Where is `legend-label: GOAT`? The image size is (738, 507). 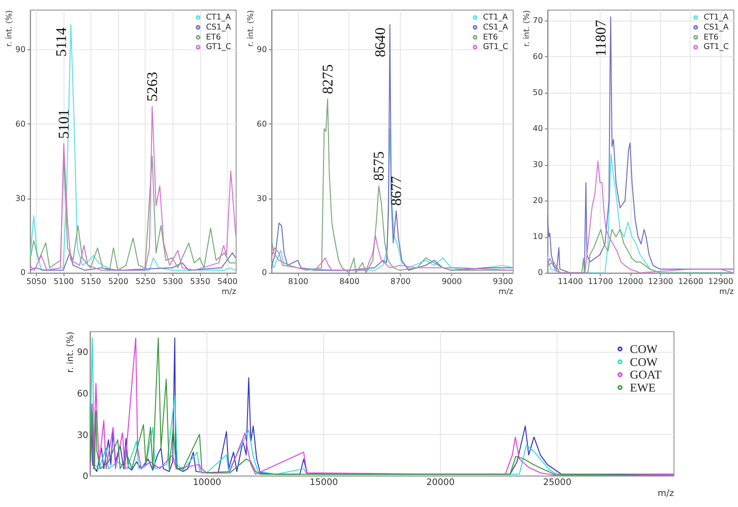
legend-label: GOAT is located at coordinates (646, 375).